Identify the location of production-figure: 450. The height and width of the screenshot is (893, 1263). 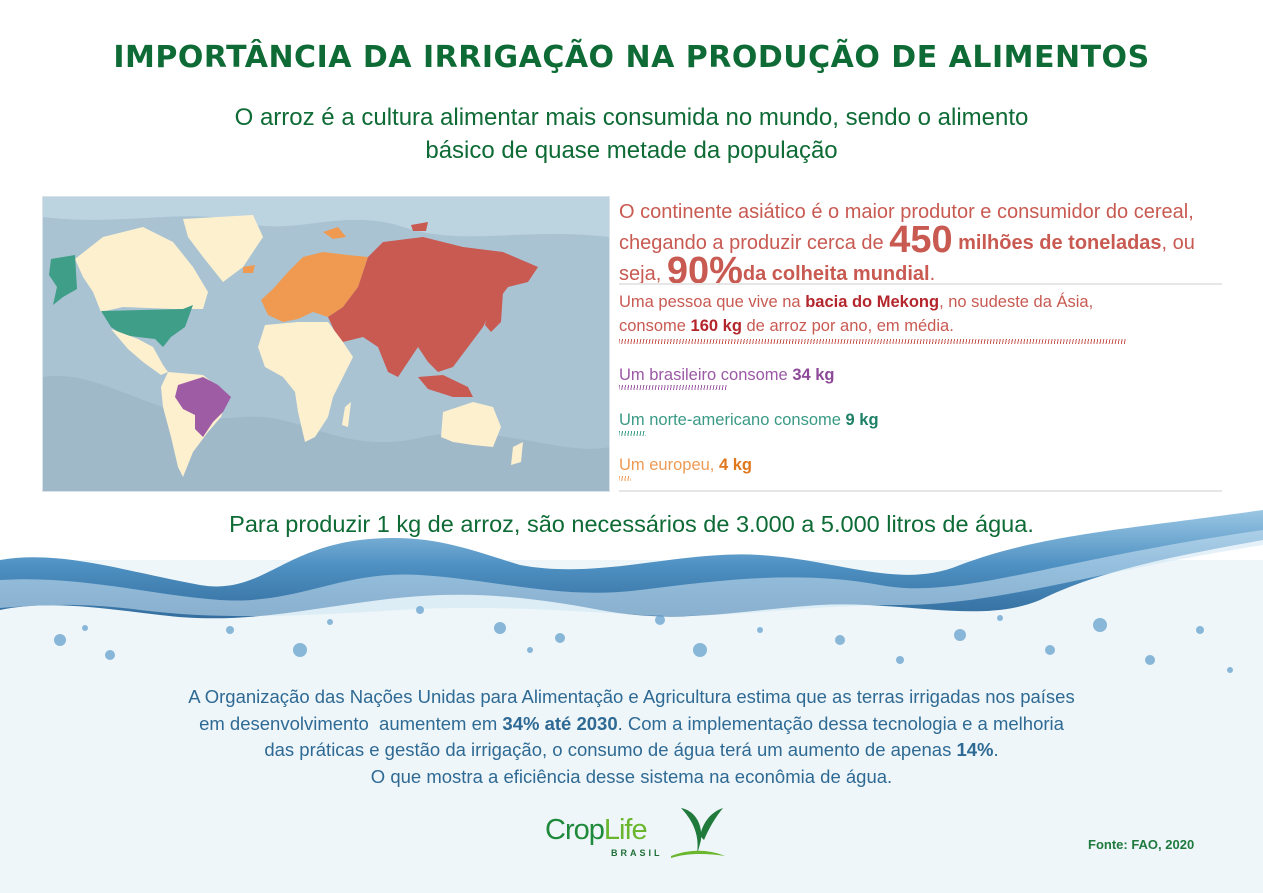
(921, 240).